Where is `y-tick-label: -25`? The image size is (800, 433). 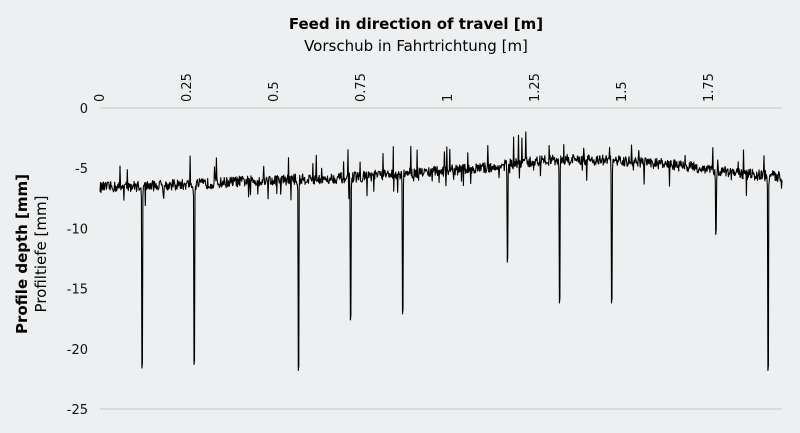 y-tick-label: -25 is located at coordinates (77, 410).